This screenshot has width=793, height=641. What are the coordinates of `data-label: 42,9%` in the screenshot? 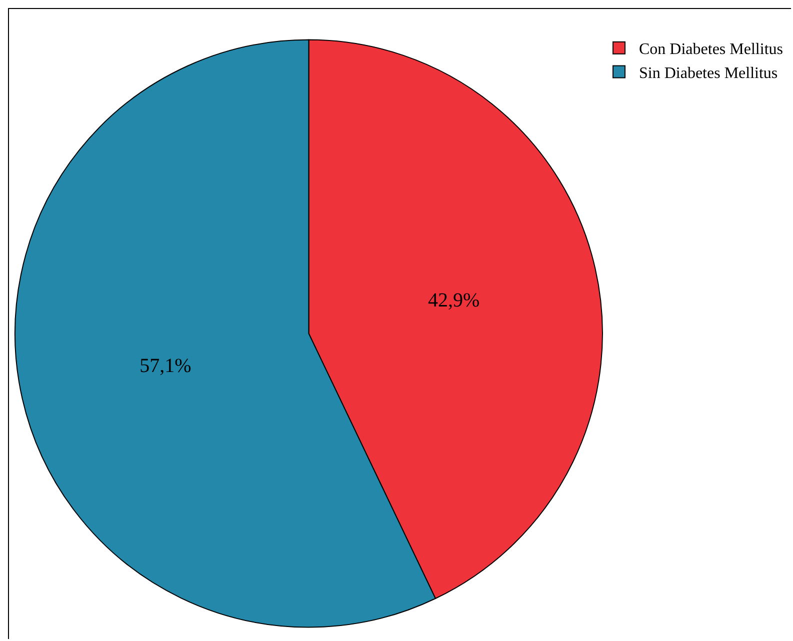 It's located at (454, 301).